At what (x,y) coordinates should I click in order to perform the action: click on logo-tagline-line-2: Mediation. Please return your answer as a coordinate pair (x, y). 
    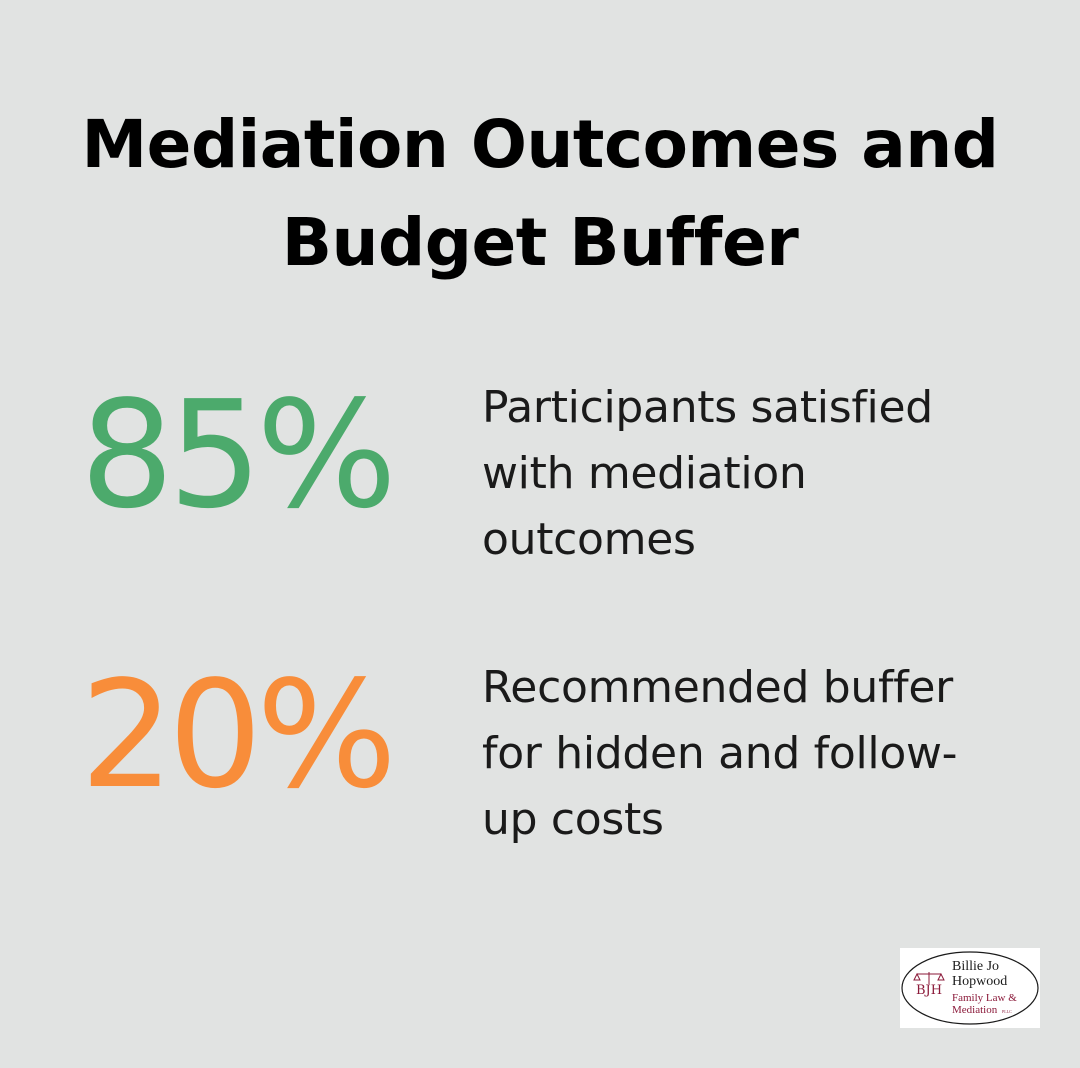
    Looking at the image, I should click on (975, 1010).